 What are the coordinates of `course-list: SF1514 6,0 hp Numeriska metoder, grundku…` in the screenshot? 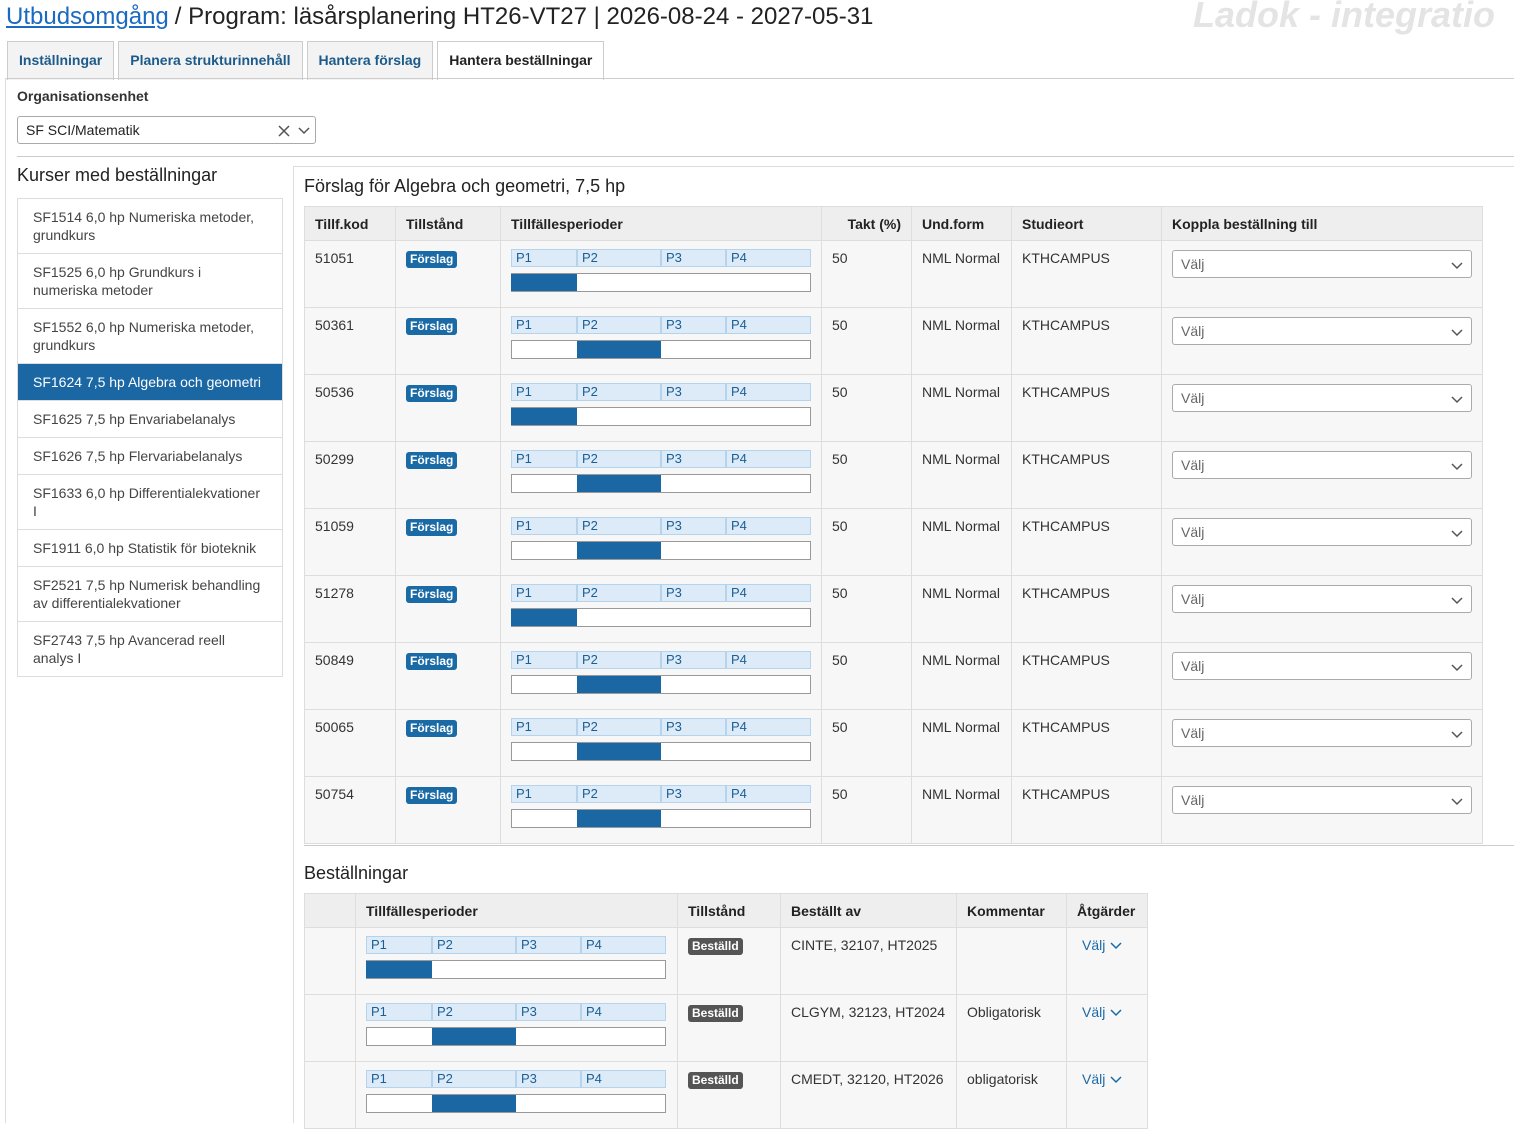 It's located at (150, 437).